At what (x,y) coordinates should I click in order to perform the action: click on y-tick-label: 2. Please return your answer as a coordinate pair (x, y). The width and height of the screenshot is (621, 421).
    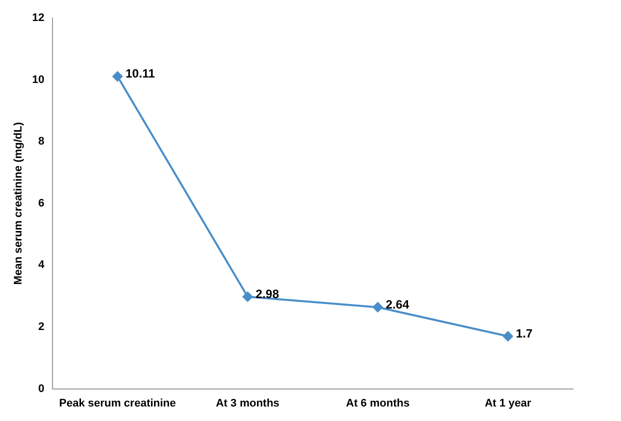
    Looking at the image, I should click on (41, 327).